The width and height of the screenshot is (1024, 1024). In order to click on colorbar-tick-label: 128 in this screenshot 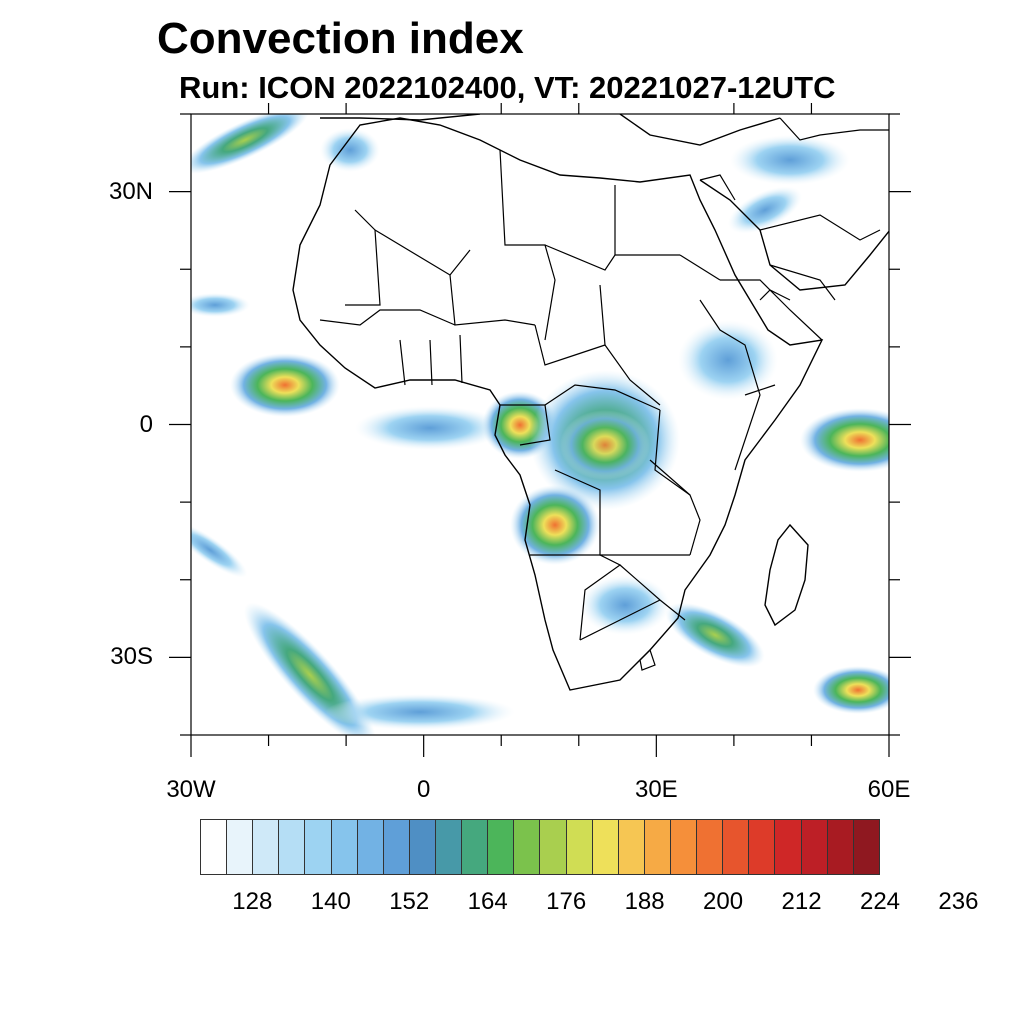, I will do `click(252, 901)`.